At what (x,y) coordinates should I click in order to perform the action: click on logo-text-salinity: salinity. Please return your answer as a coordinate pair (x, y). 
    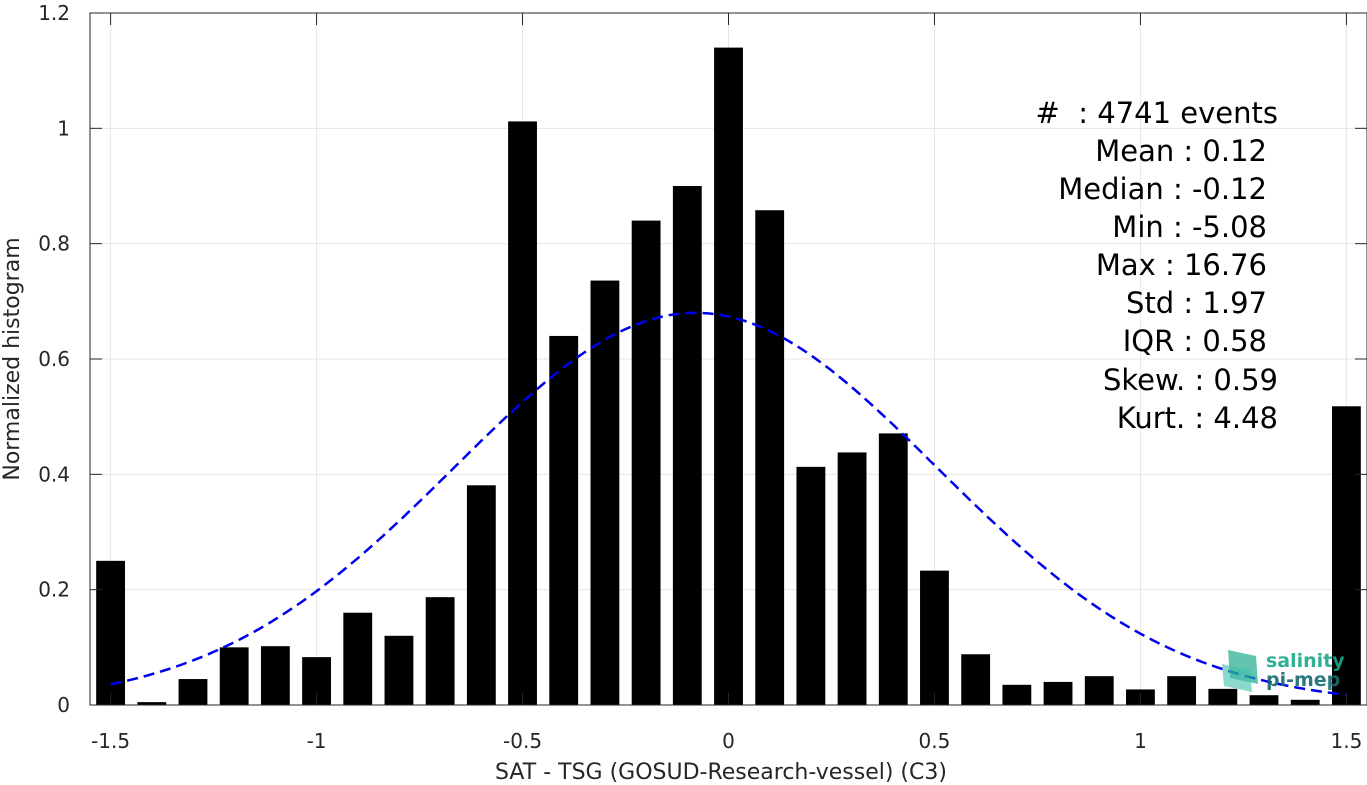
    Looking at the image, I should click on (1305, 661).